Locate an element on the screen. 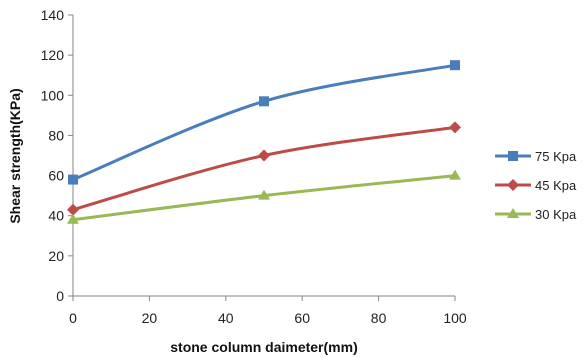  y-tick-label: 0 is located at coordinates (60, 296).